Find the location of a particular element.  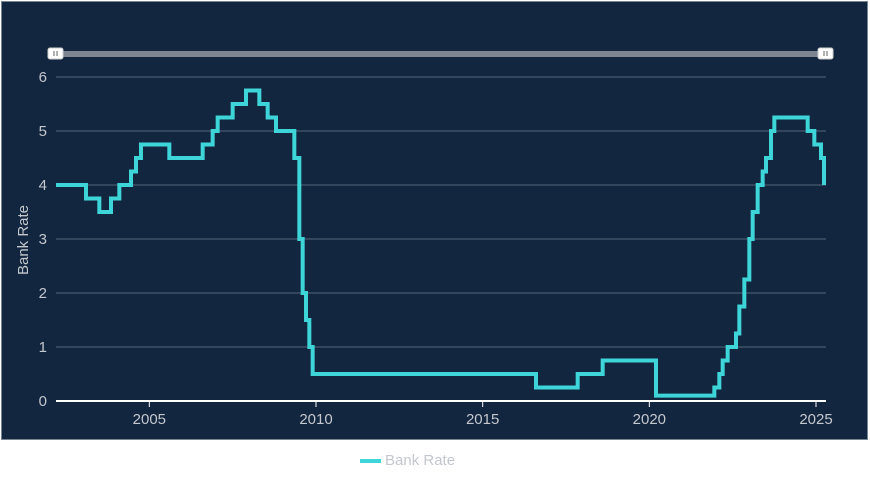

x-axis-ticks: 2005 2010 2015 2020 2025 is located at coordinates (483, 414).